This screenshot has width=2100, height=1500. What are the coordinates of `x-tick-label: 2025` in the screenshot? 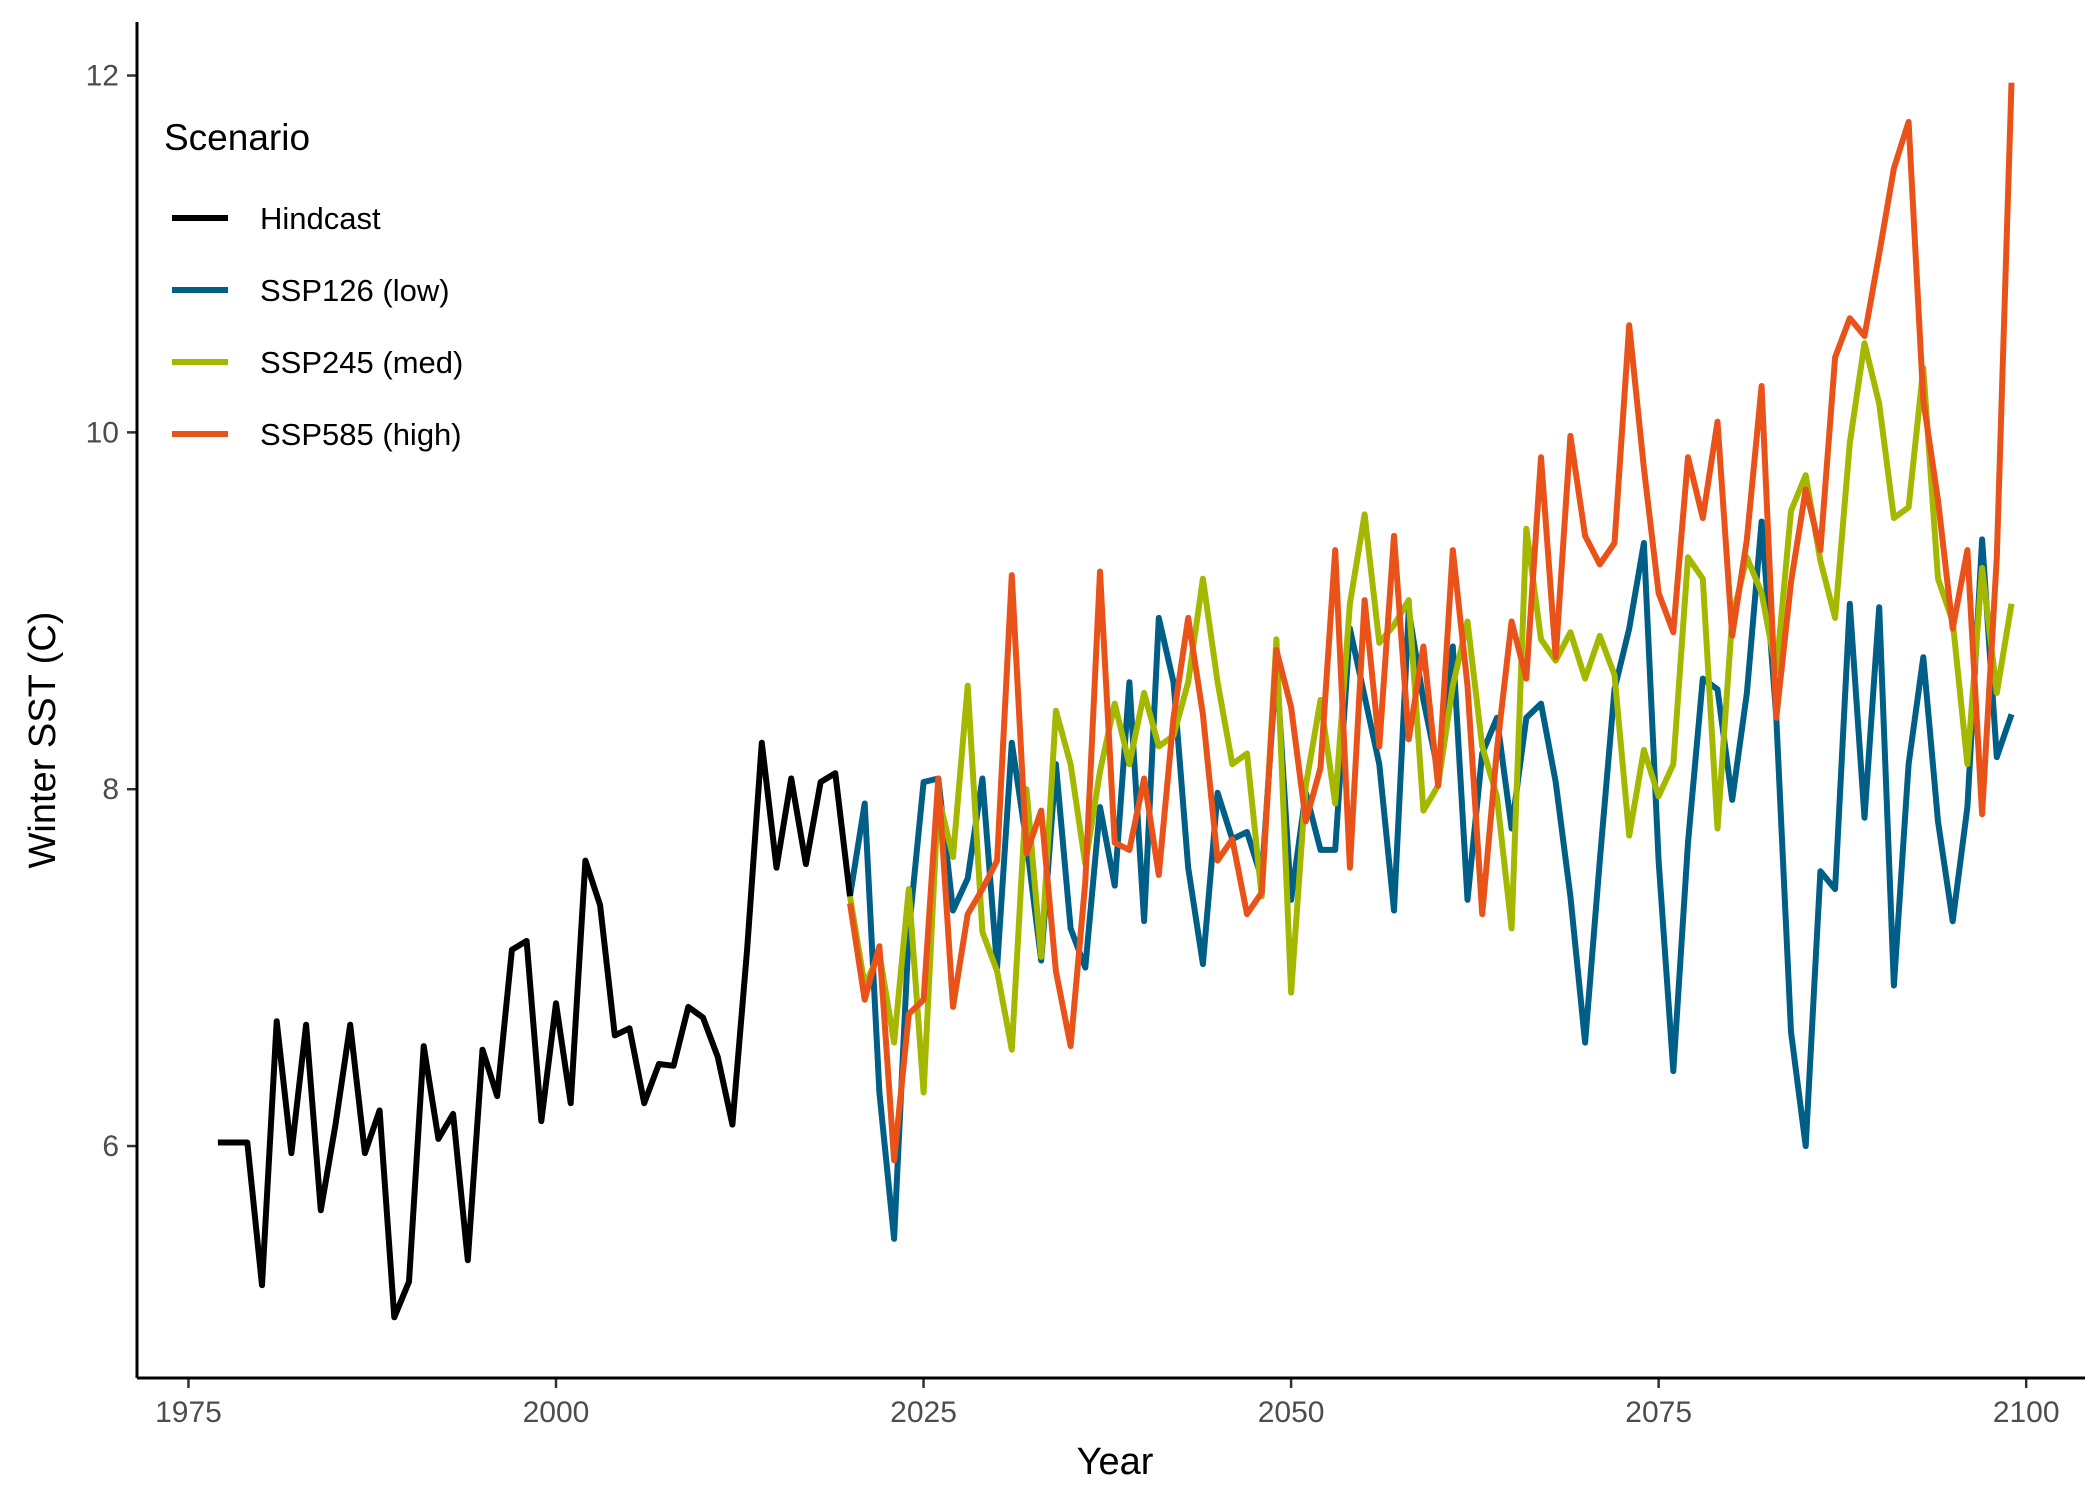 It's located at (923, 1412).